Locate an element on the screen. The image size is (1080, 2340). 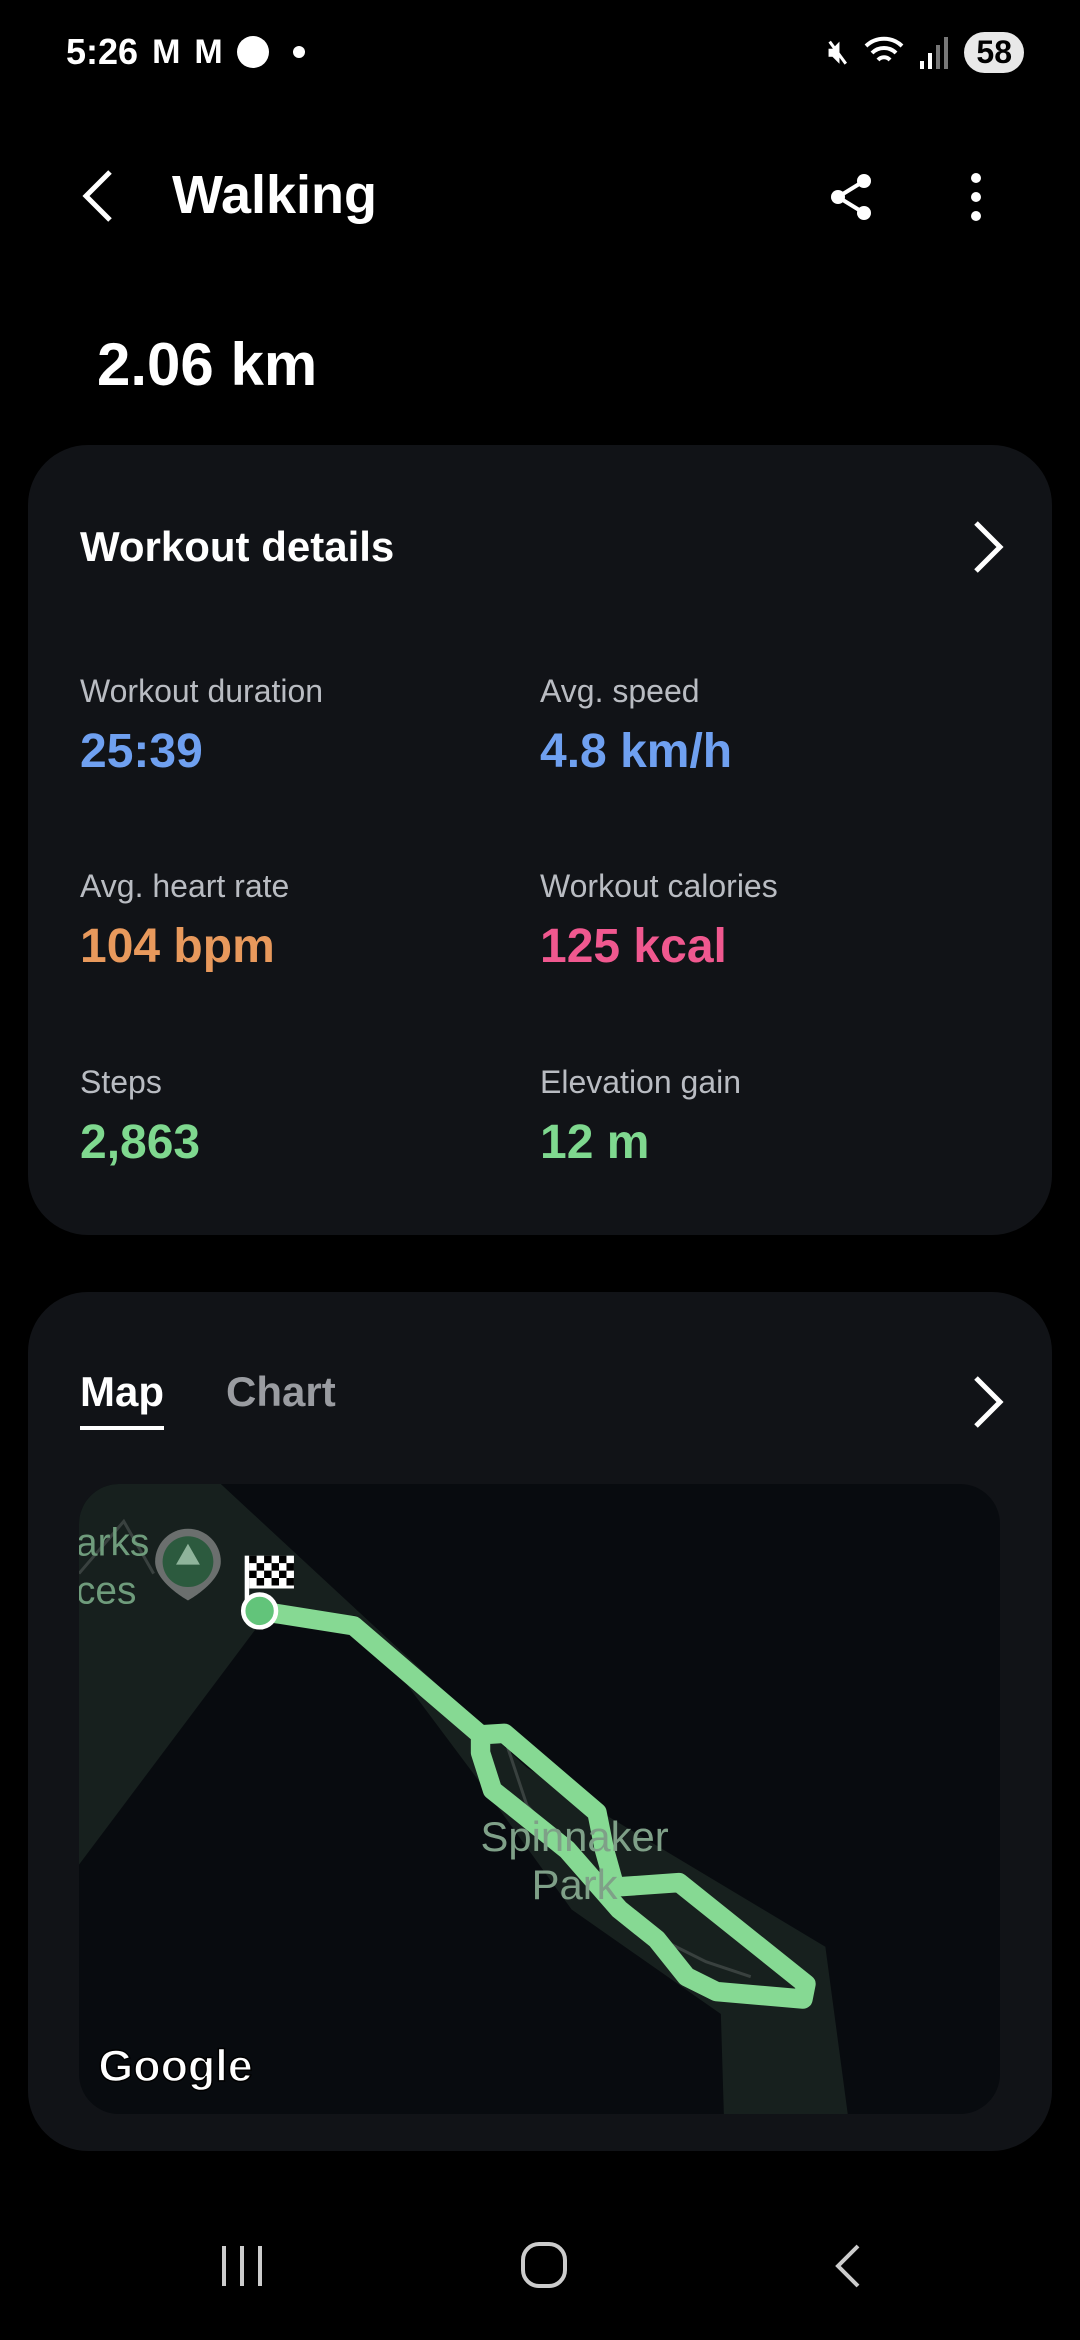
more-options-button is located at coordinates (976, 197).